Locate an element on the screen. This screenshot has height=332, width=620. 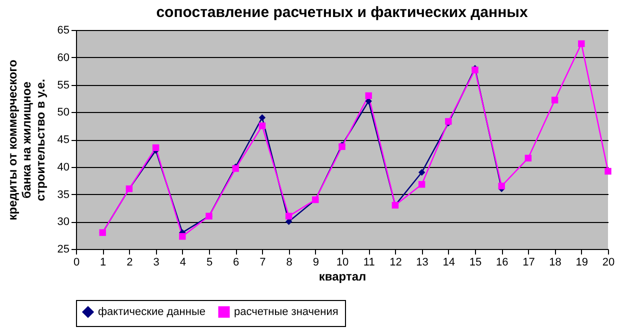
x-tick-label: 12 is located at coordinates (396, 262).